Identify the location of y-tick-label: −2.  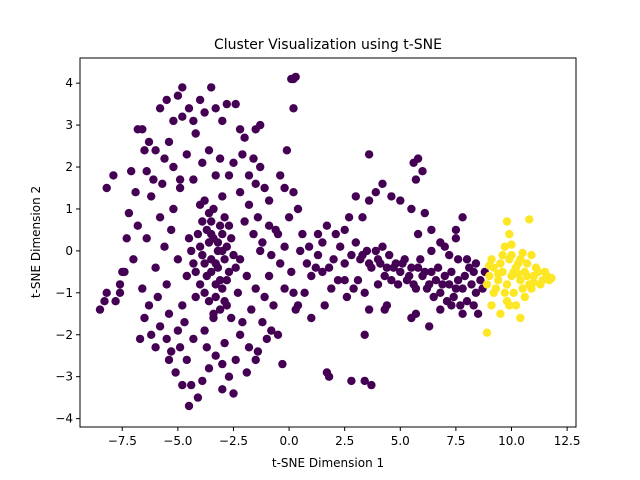
(64, 335).